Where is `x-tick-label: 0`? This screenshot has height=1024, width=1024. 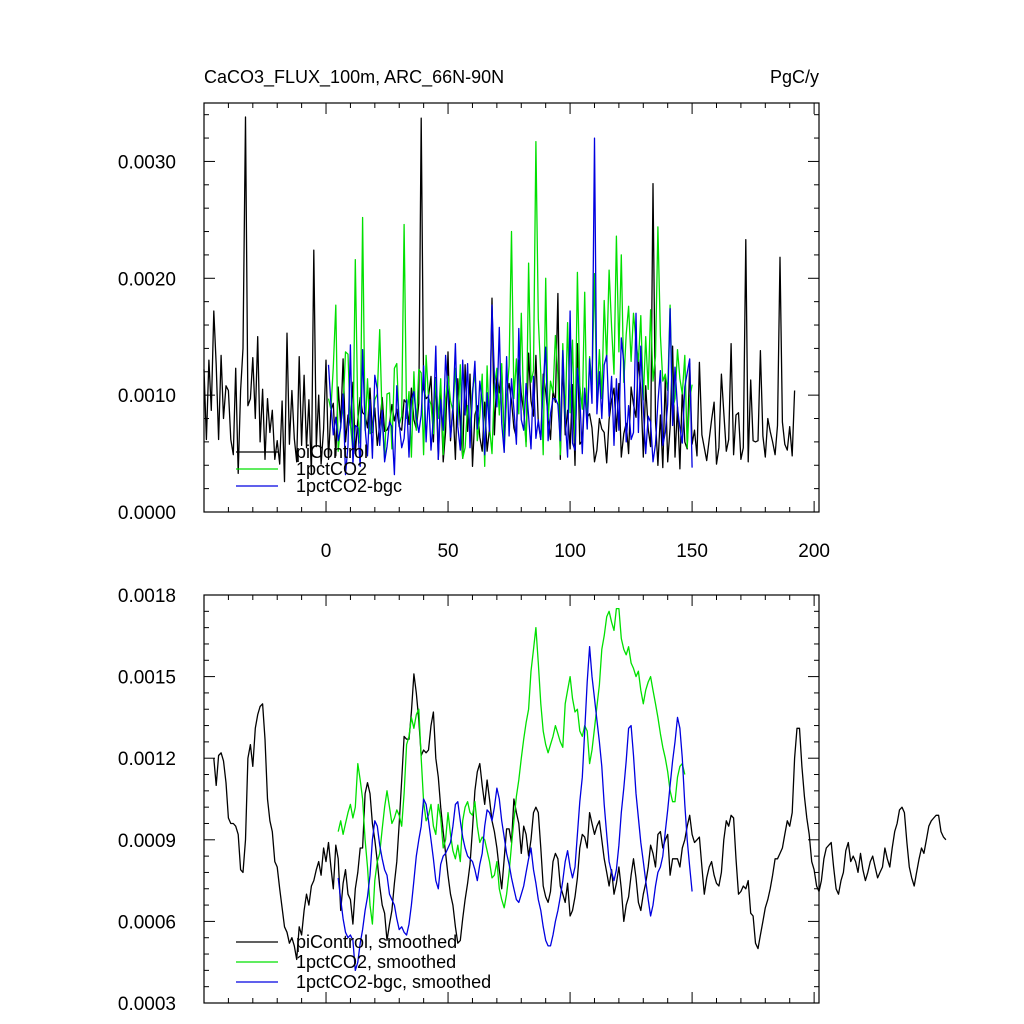 x-tick-label: 0 is located at coordinates (326, 551).